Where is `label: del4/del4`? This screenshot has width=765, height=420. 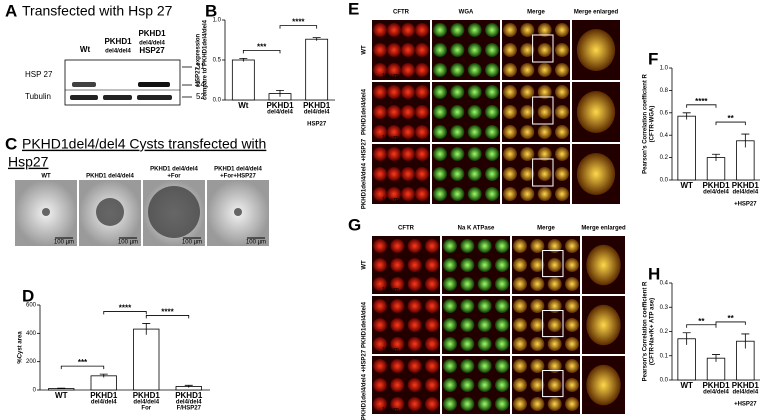 label: del4/del4 is located at coordinates (716, 193).